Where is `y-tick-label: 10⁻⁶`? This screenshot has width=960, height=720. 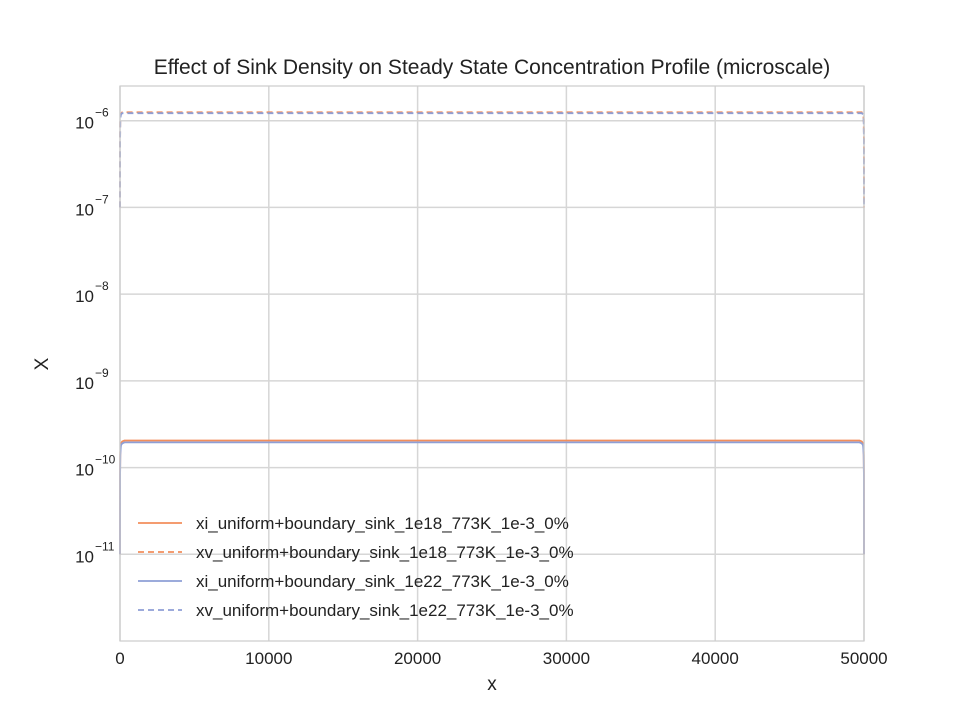 y-tick-label: 10⁻⁶ is located at coordinates (92, 119).